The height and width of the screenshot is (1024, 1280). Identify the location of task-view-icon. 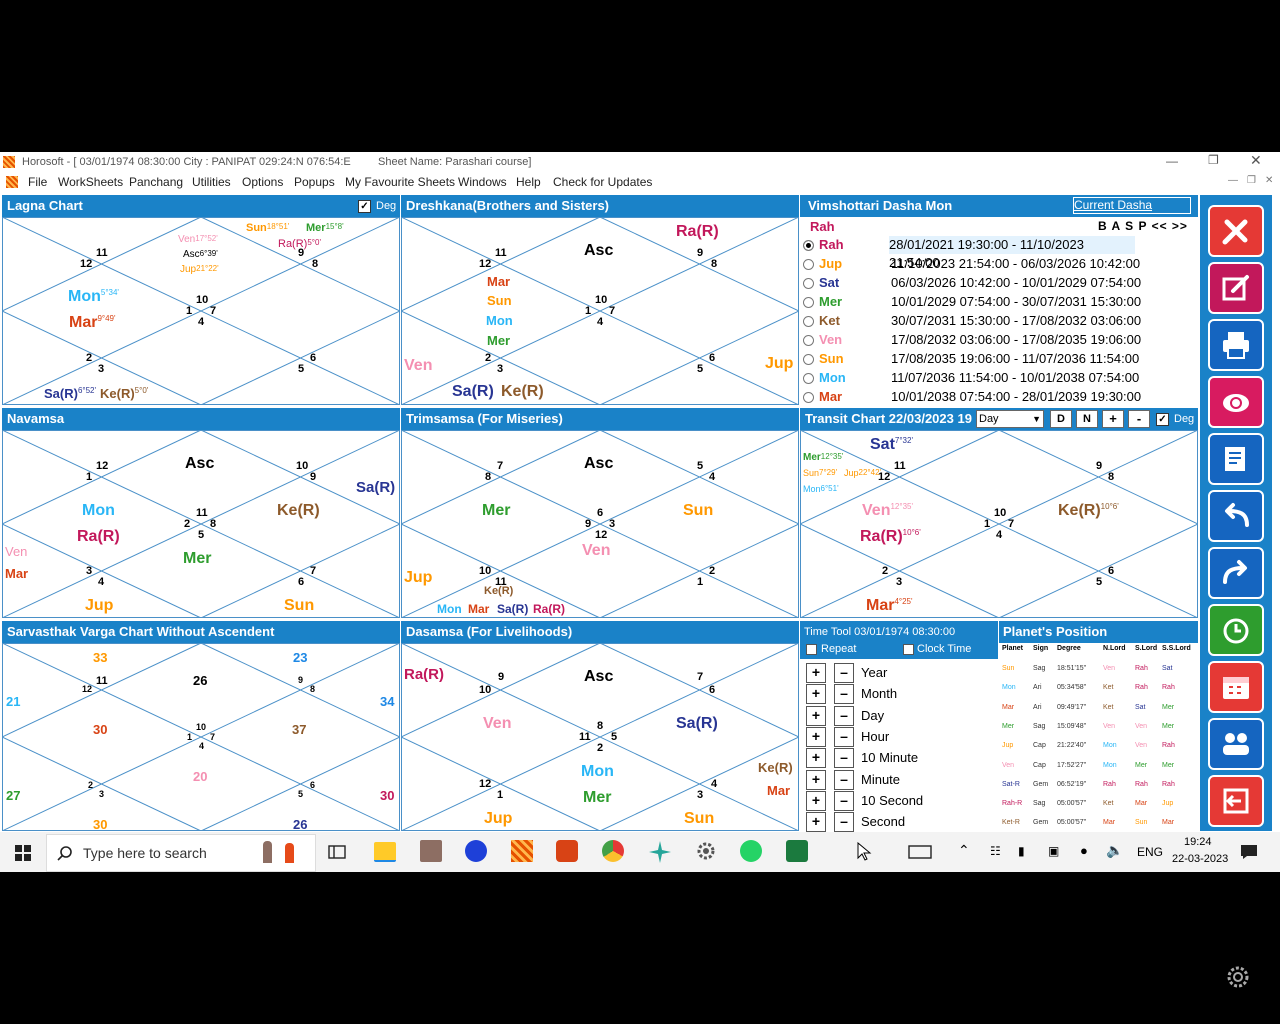
(337, 852).